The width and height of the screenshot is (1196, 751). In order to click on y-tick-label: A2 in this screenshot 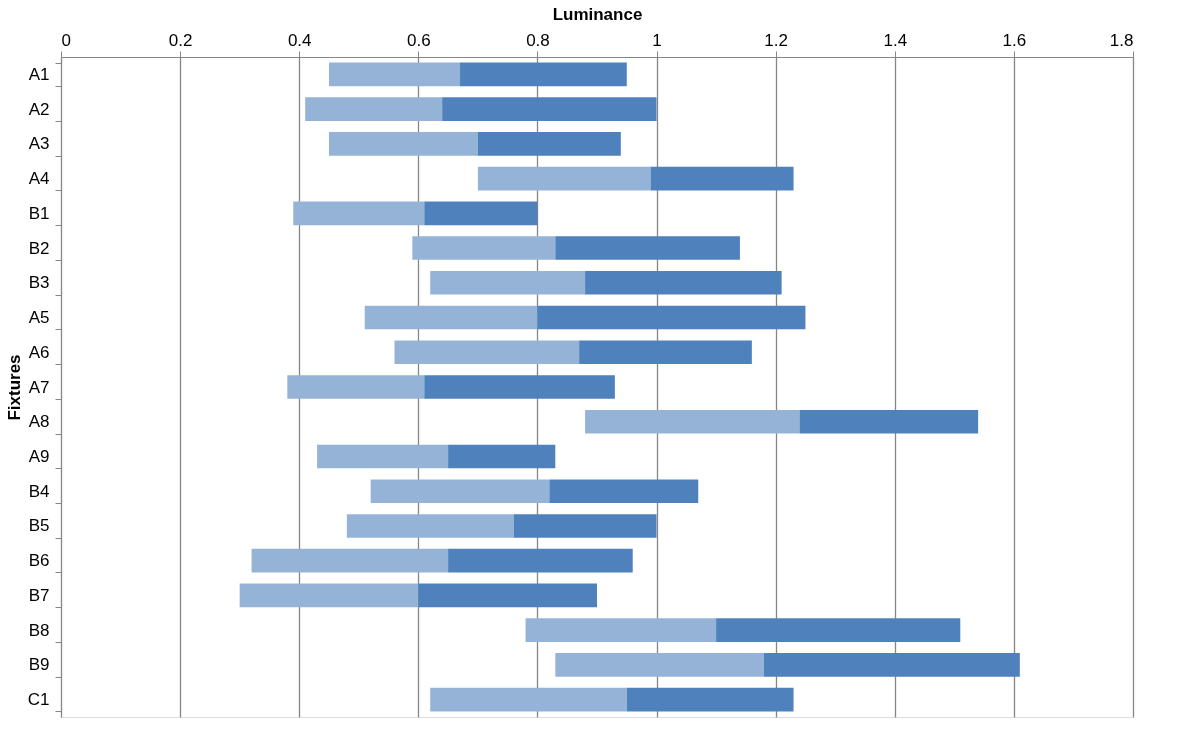, I will do `click(39, 109)`.